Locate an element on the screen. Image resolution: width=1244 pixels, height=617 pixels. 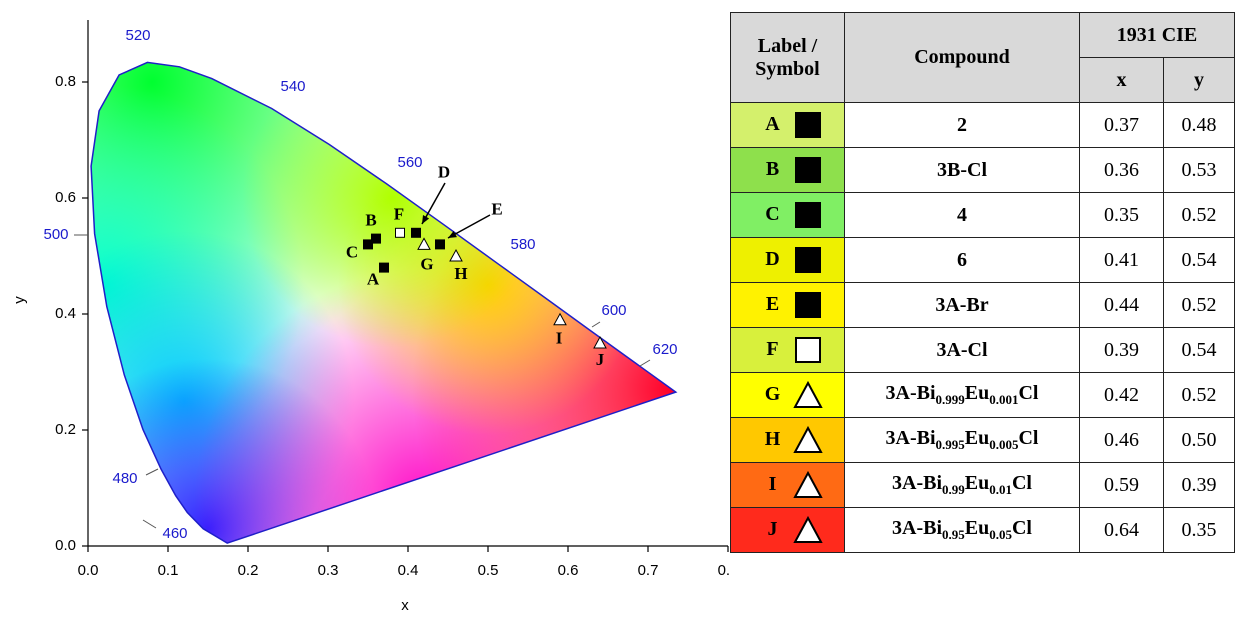
row-label: B is located at coordinates (772, 168).